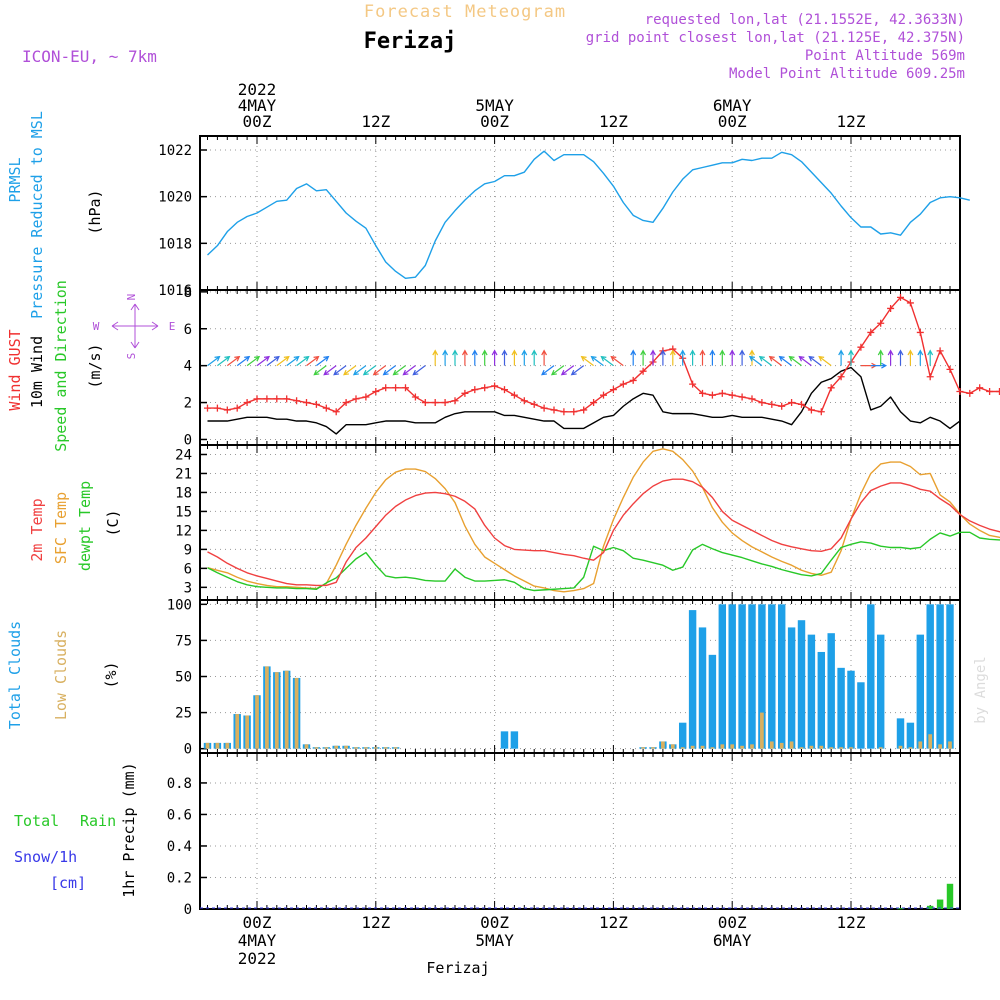 The image size is (1000, 1000). I want to click on panel-precip: 0 0.2 0.4 0.6 0.8, so click(564, 835).